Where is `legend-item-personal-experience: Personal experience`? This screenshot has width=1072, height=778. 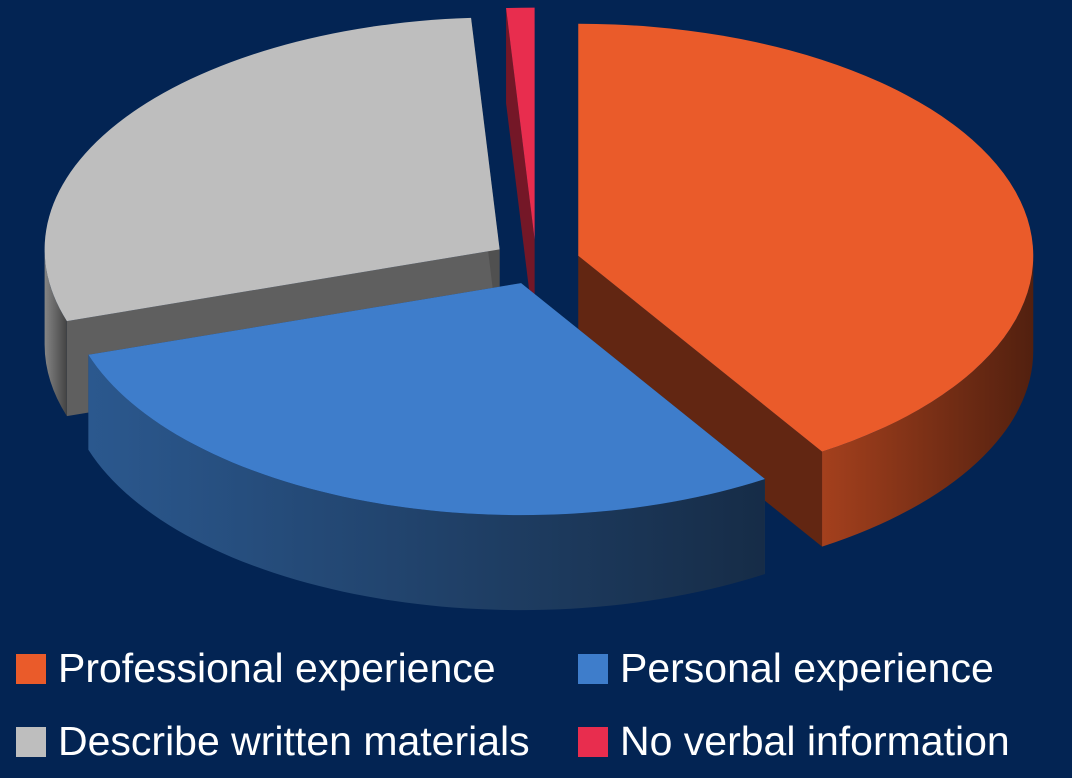
legend-item-personal-experience: Personal experience is located at coordinates (786, 668).